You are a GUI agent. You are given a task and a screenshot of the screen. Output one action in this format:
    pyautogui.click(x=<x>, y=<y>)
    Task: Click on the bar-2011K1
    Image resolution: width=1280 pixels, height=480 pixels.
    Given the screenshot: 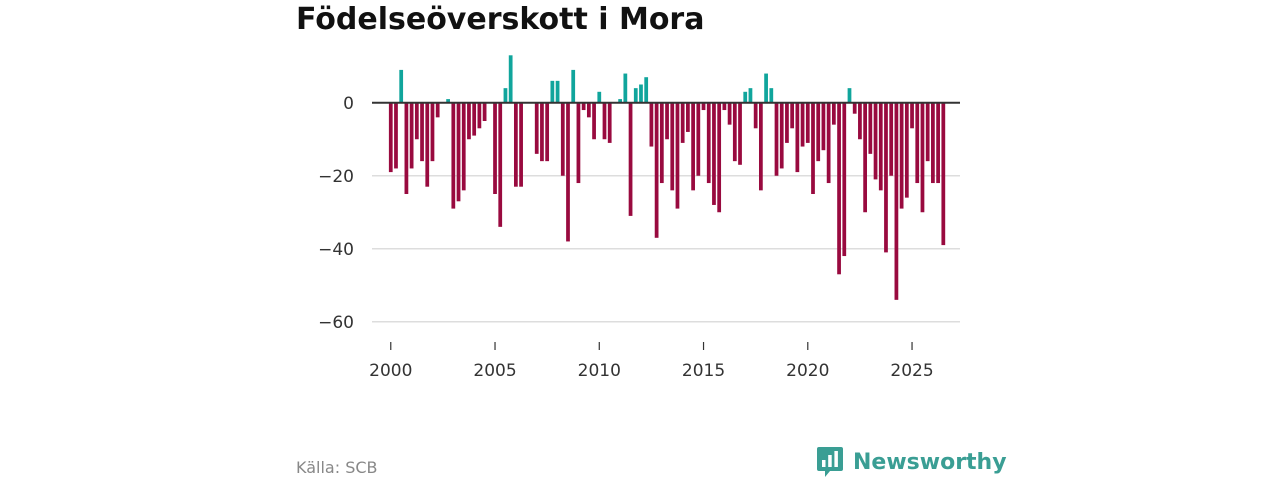 What is the action you would take?
    pyautogui.click(x=620, y=101)
    